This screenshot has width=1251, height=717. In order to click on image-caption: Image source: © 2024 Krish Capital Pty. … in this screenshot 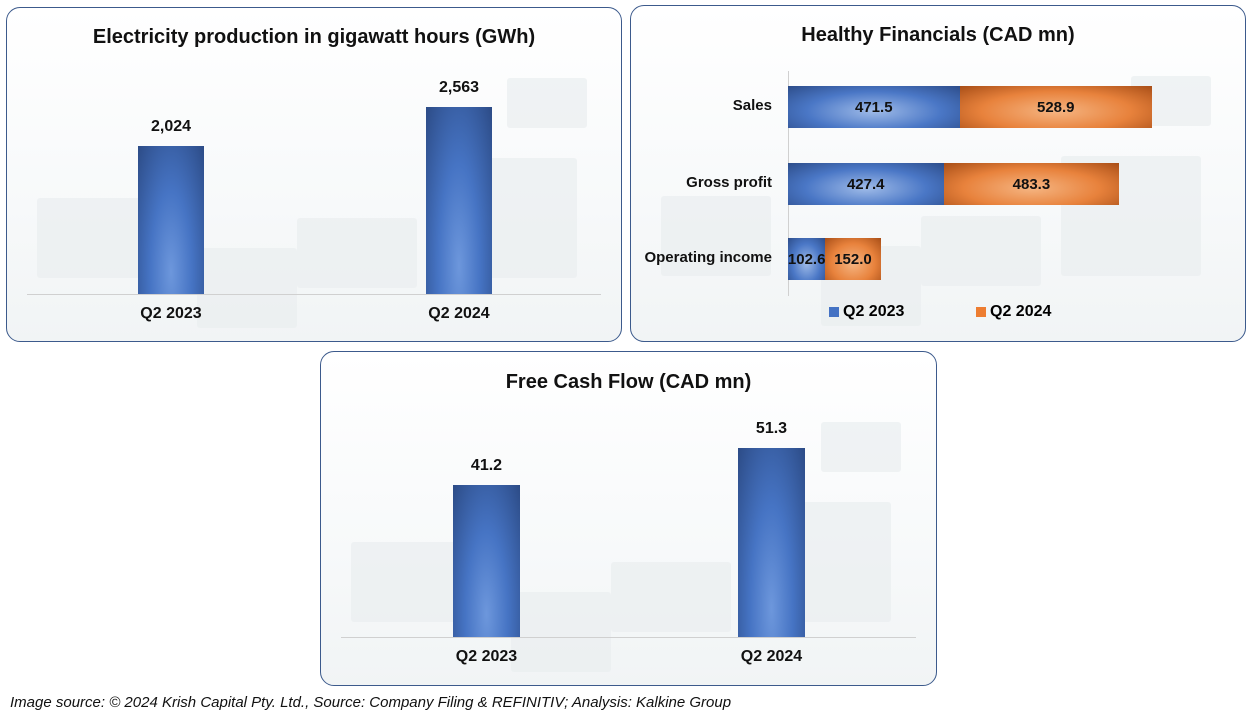, I will do `click(371, 702)`.